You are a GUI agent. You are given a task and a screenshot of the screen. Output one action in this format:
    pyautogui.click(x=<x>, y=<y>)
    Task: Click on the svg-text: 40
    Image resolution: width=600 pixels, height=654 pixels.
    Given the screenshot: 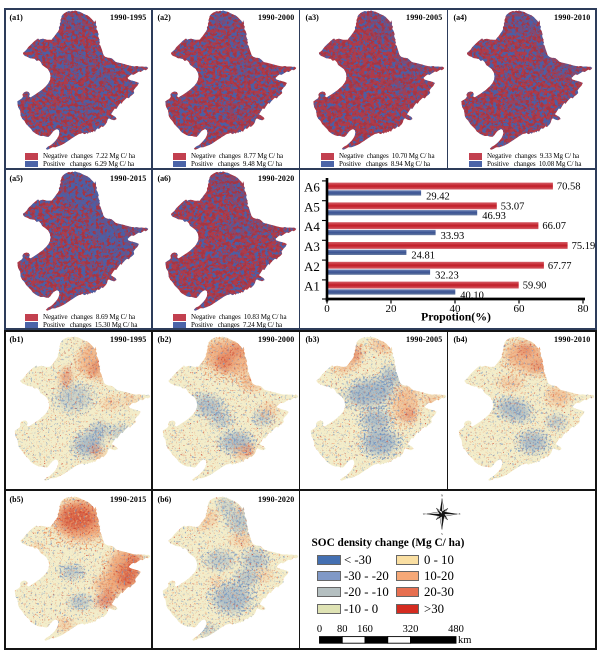 What is the action you would take?
    pyautogui.click(x=456, y=309)
    